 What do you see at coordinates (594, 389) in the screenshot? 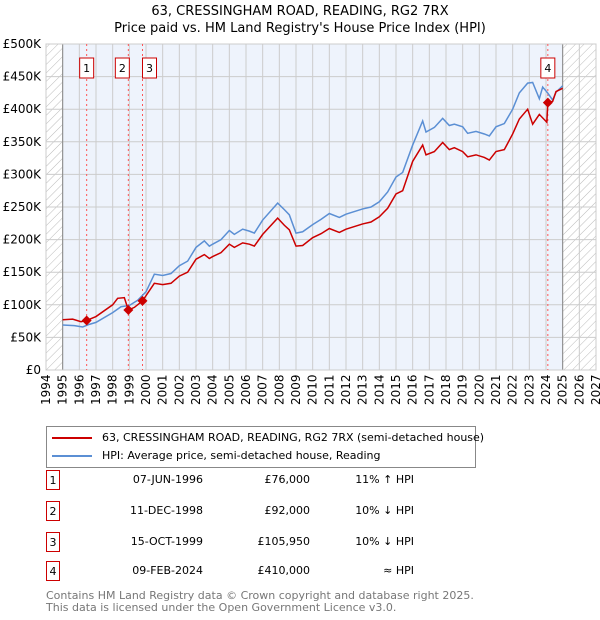
I see `x-tick-label: 2027` at bounding box center [594, 389].